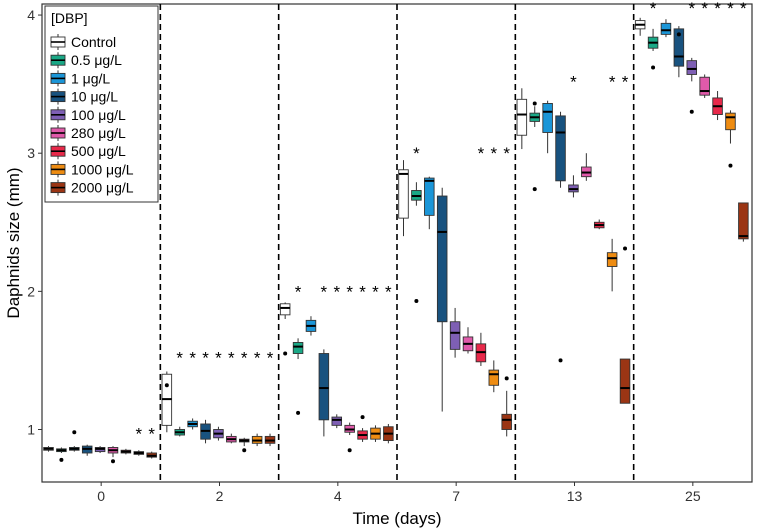 This screenshot has height=531, width=759. I want to click on x-tick-label: 0, so click(101, 496).